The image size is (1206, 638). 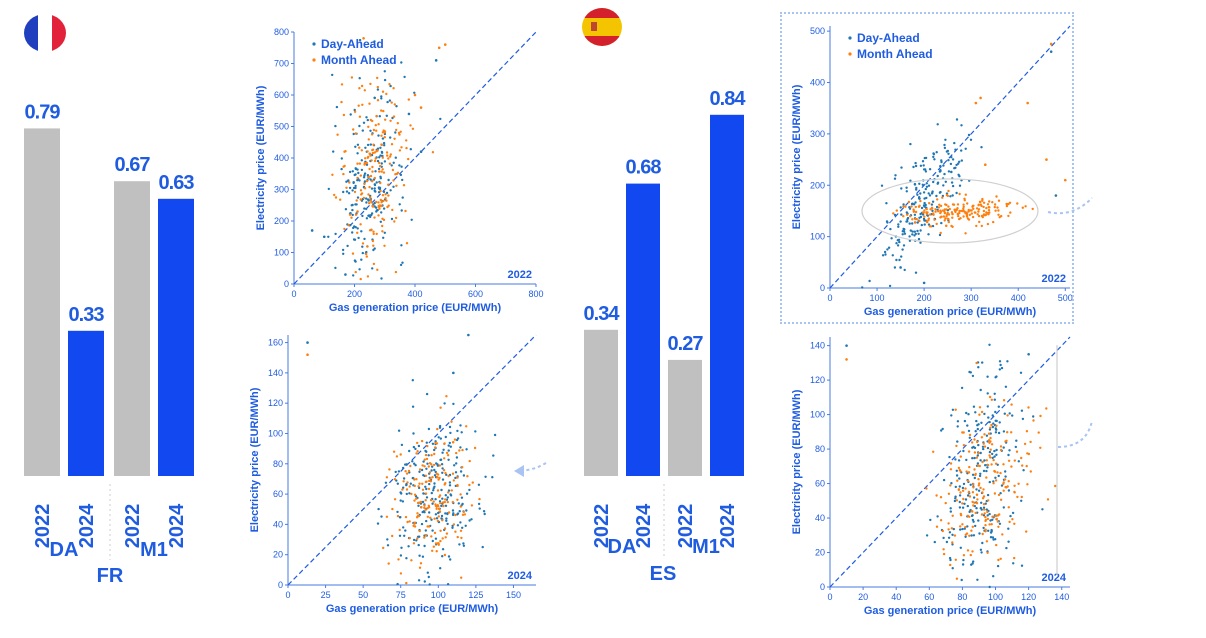 What do you see at coordinates (995, 597) in the screenshot?
I see `x-tick-label: 100` at bounding box center [995, 597].